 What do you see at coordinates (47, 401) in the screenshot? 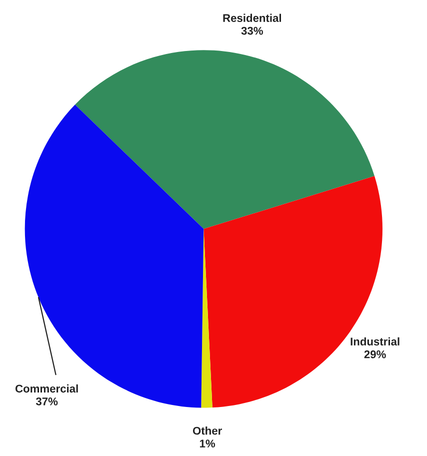
I see `data-label: 37%` at bounding box center [47, 401].